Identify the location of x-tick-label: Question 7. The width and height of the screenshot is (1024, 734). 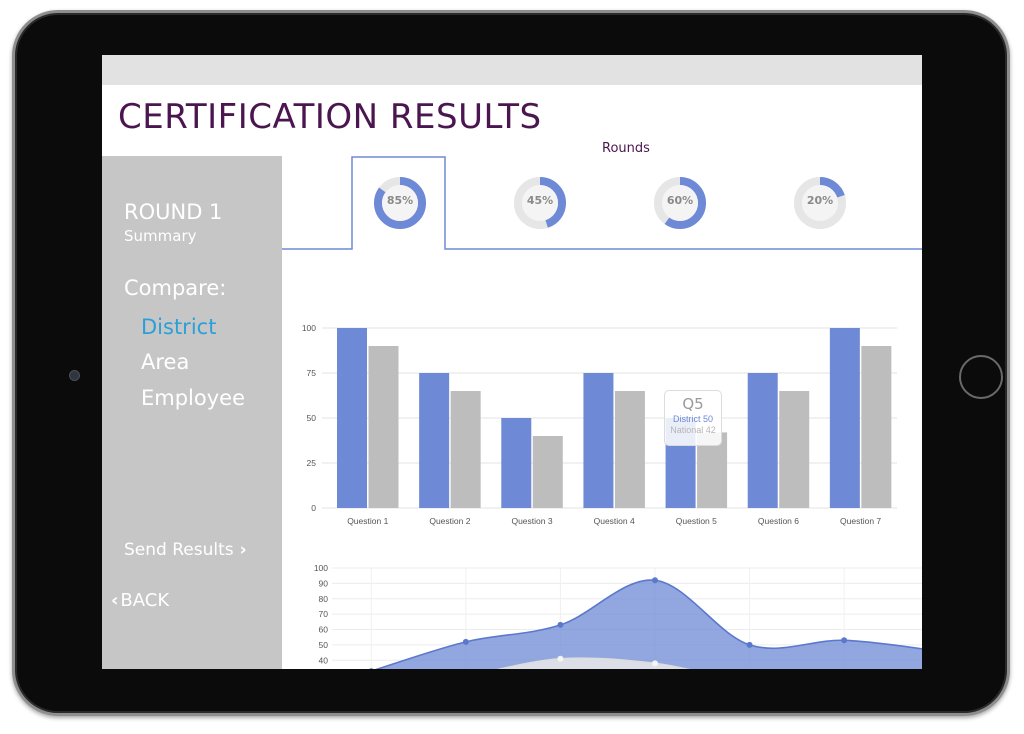
(860, 521).